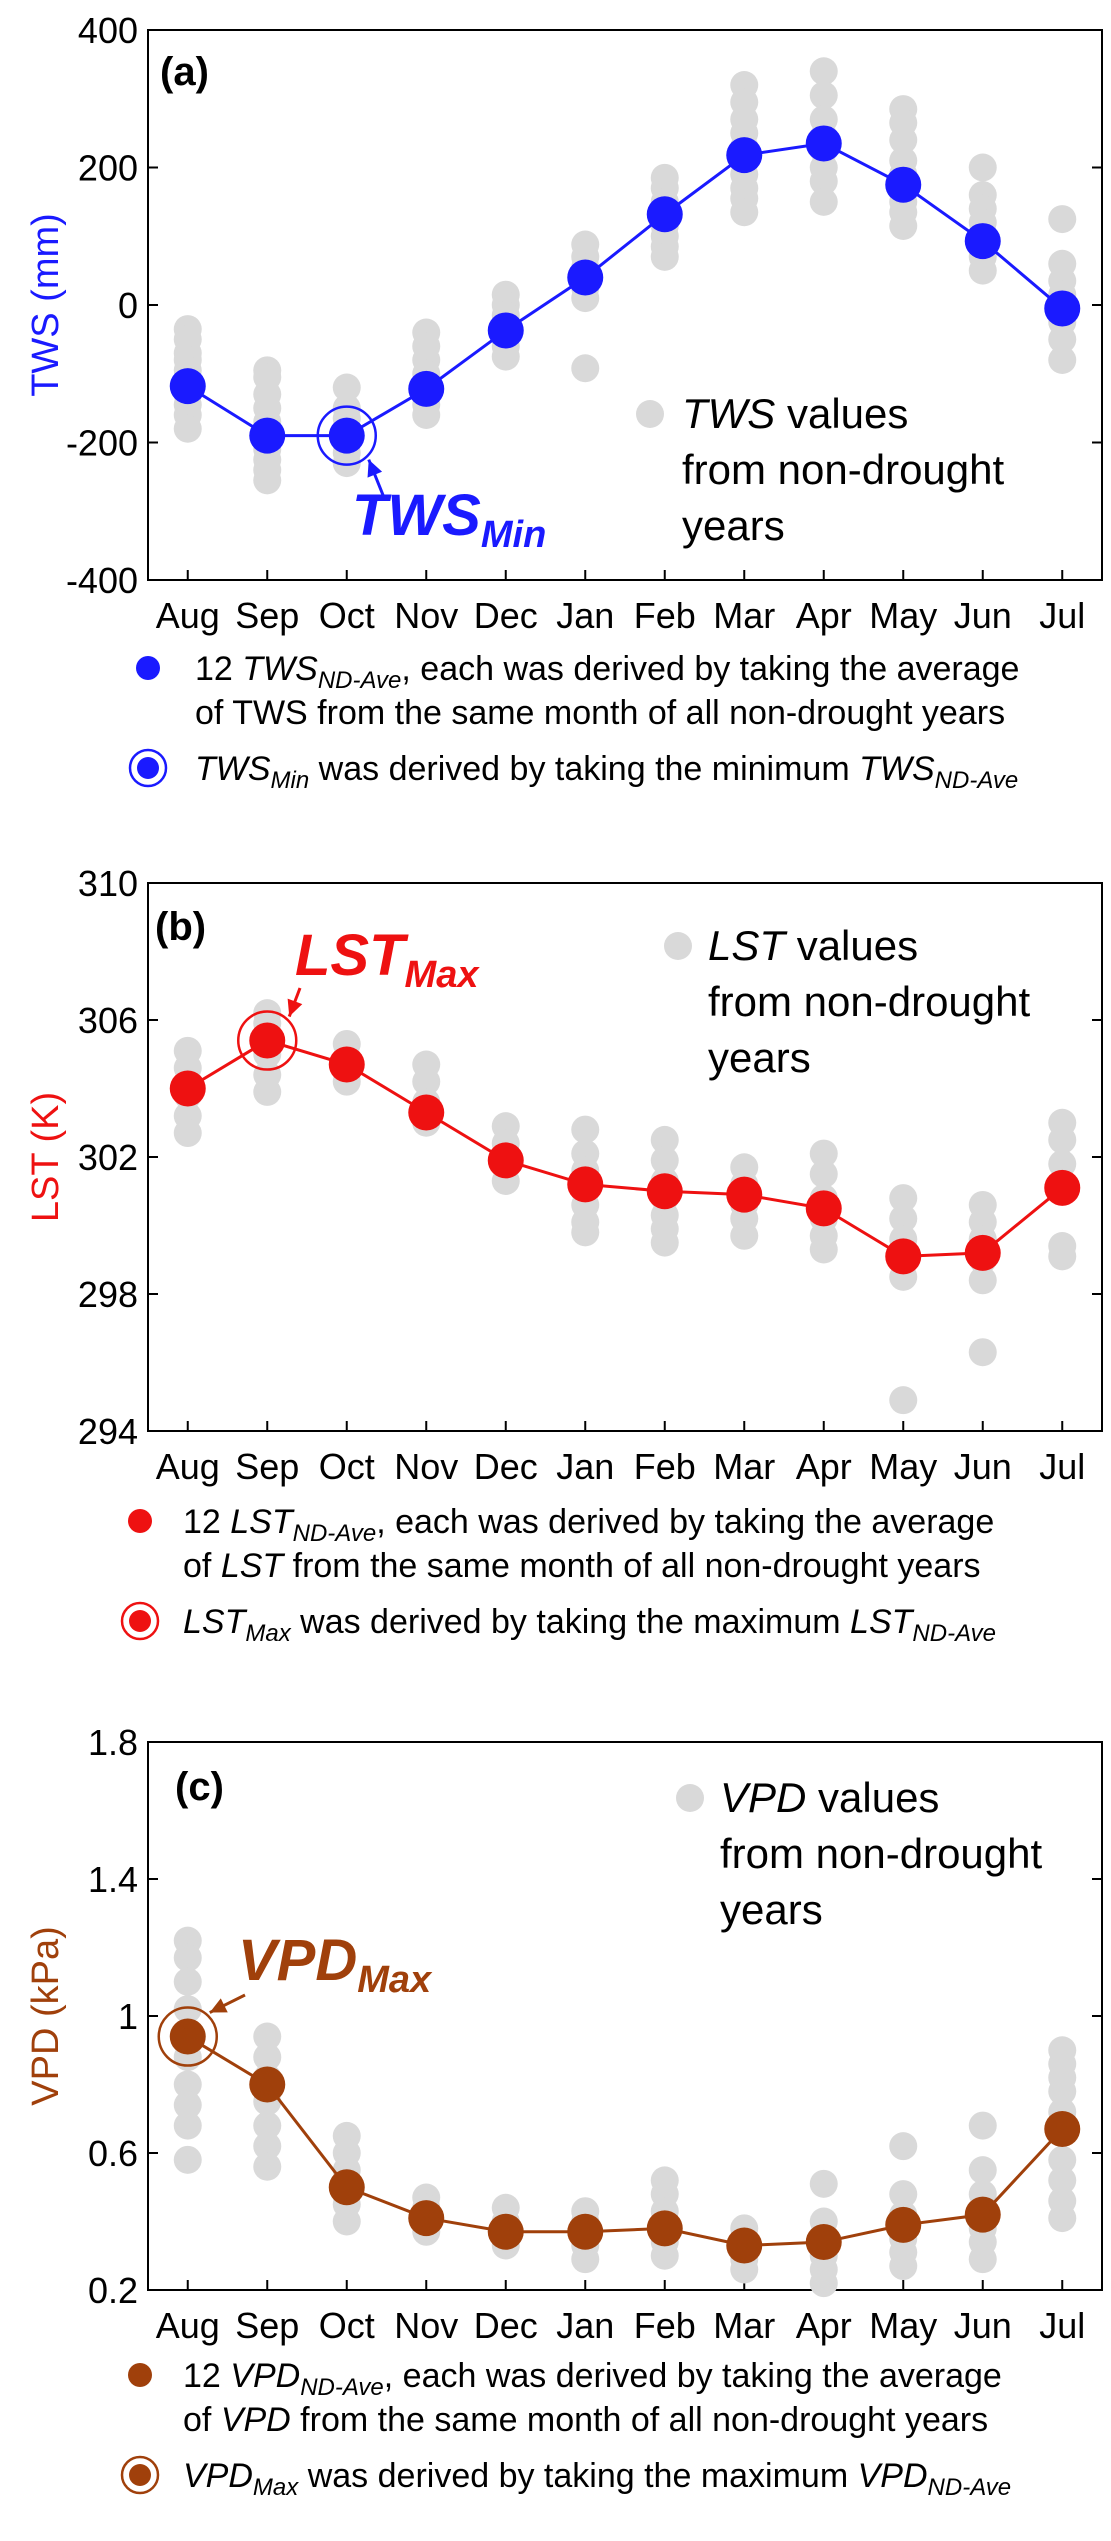 This screenshot has width=1111, height=2541. I want to click on text-span: , each was derived by taking the average, so click(693, 2376).